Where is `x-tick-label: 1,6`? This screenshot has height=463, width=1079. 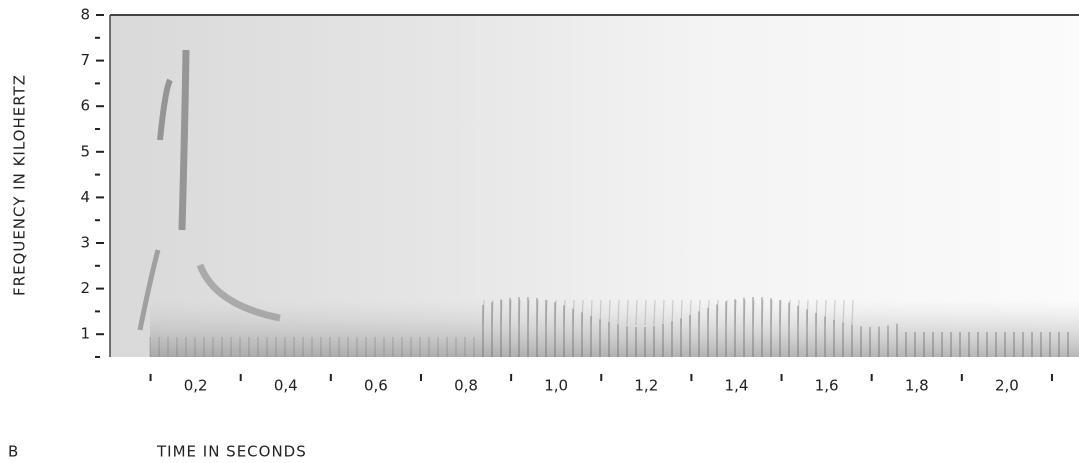
x-tick-label: 1,6 is located at coordinates (827, 386).